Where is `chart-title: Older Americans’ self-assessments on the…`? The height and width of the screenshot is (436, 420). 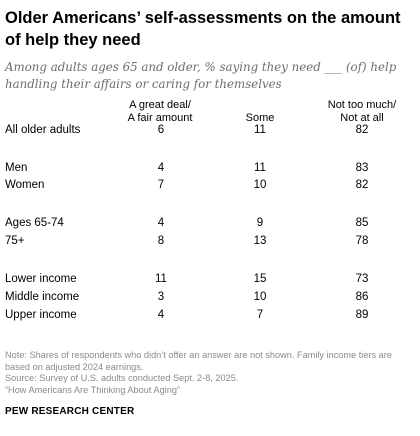 chart-title: Older Americans’ self-assessments on the… is located at coordinates (203, 29).